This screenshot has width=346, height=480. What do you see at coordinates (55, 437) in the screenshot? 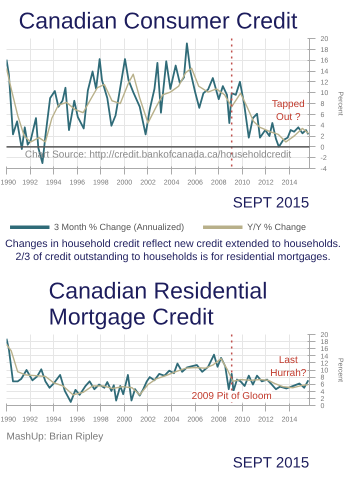
I see `text: MashUp: Brian Ripley` at bounding box center [55, 437].